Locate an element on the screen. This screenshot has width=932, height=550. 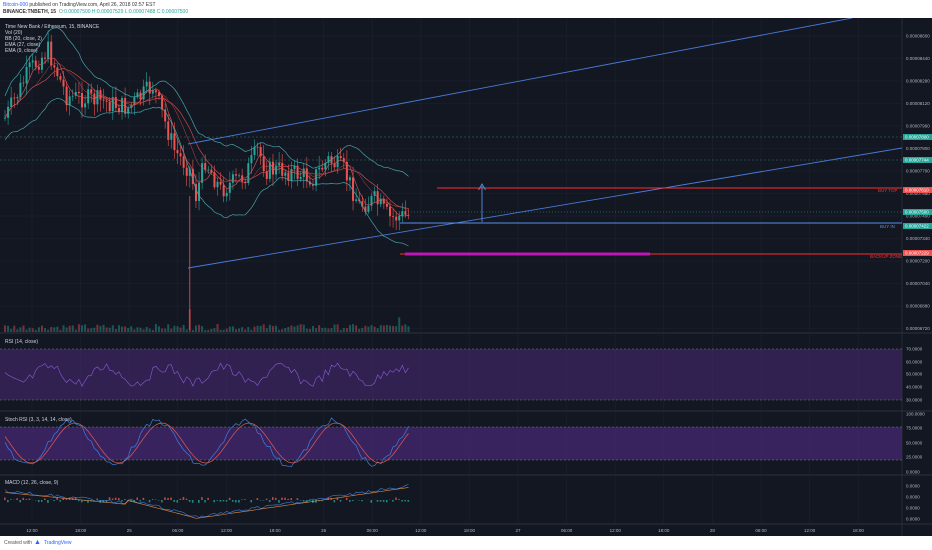
tradingview-brand: TradingView is located at coordinates (58, 543).